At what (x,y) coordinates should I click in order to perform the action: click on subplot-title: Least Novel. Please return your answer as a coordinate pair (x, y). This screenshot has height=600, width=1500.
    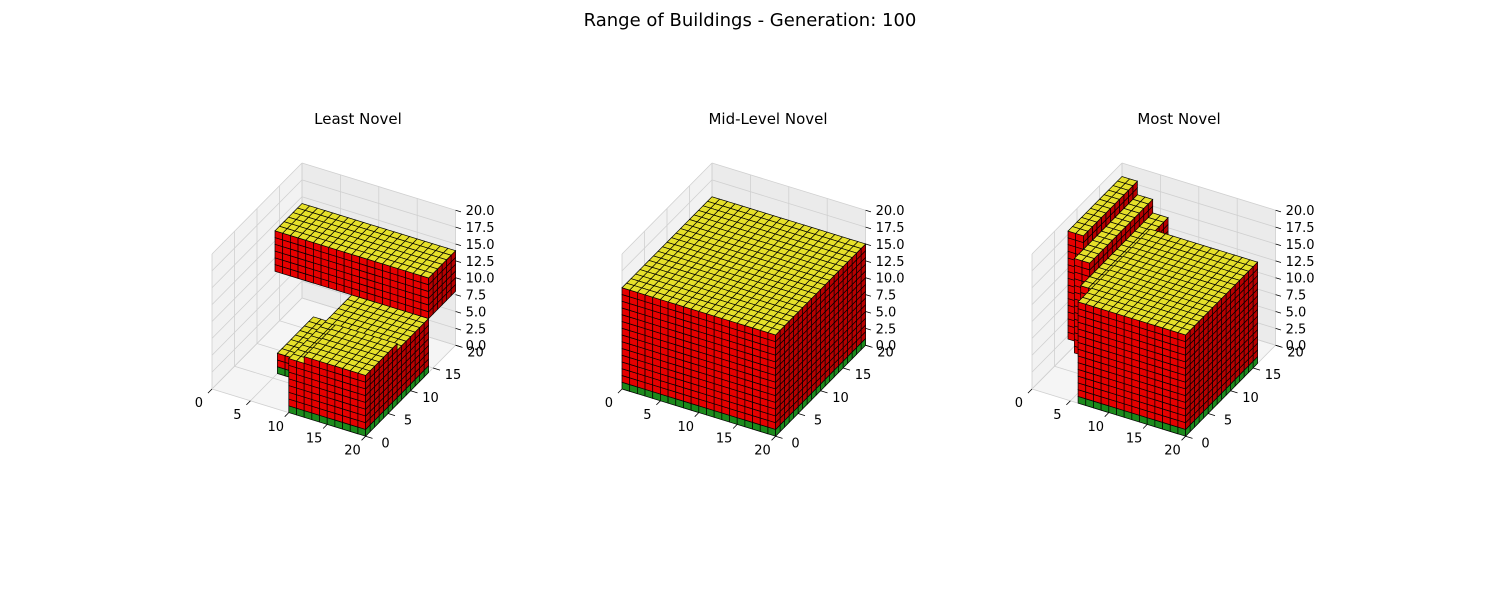
    Looking at the image, I should click on (358, 119).